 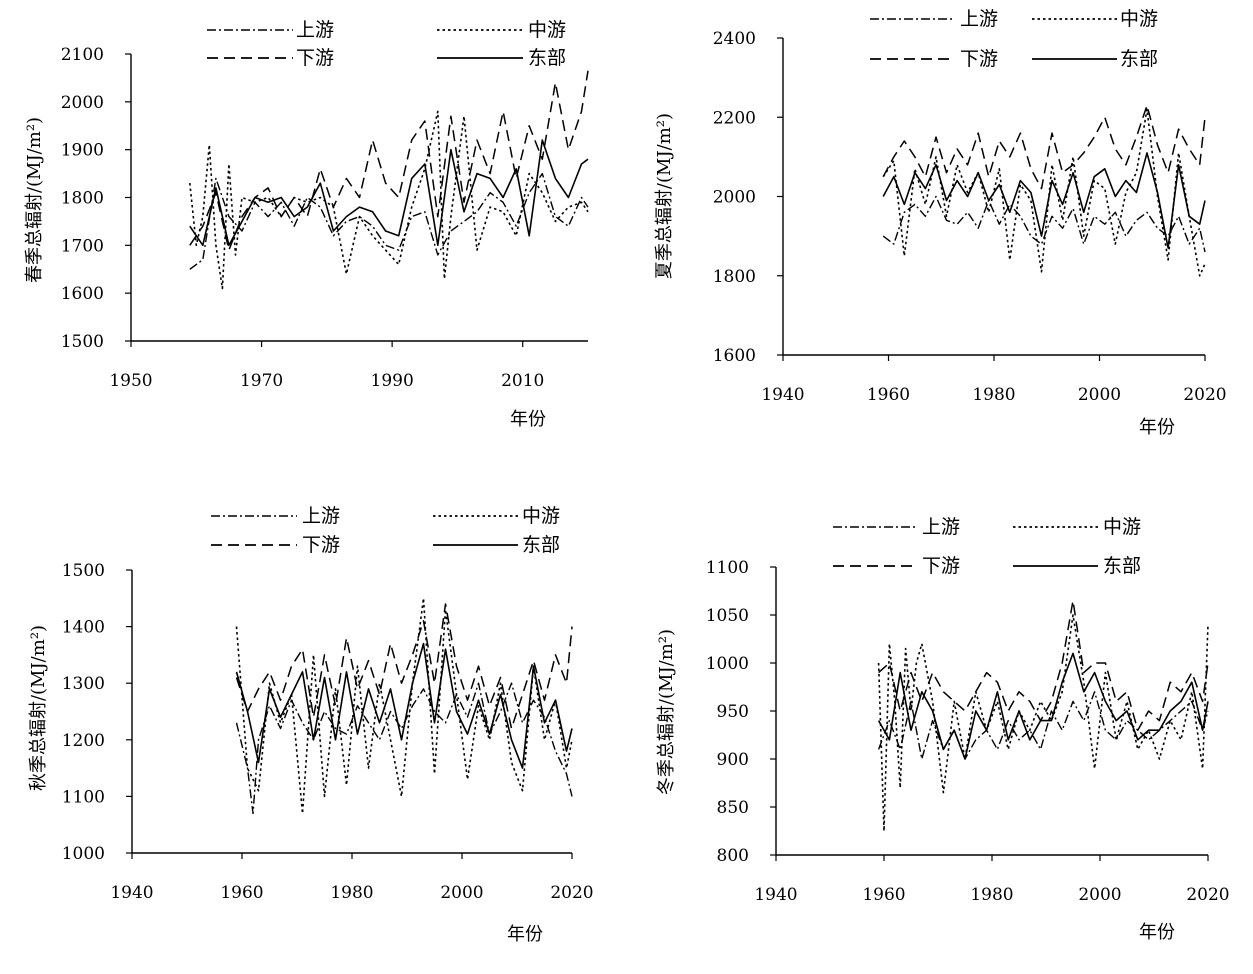 I want to click on y-tick-label: 2200, so click(x=734, y=118).